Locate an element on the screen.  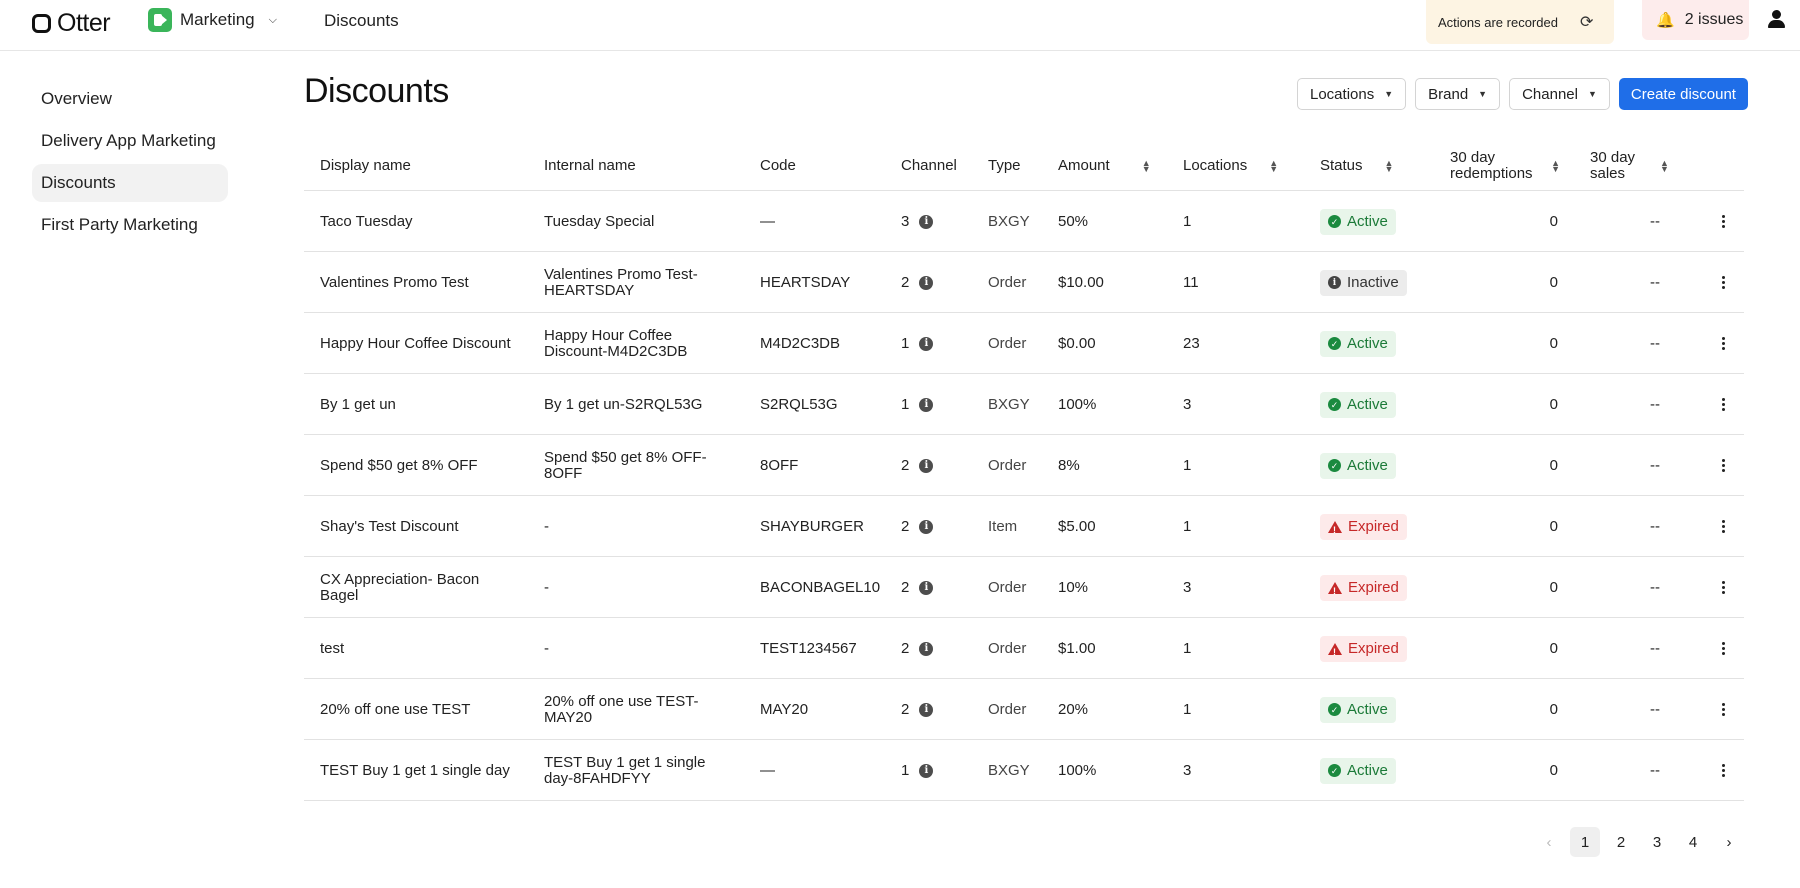
header-status: Status ▲ ▼ is located at coordinates (1356, 165).